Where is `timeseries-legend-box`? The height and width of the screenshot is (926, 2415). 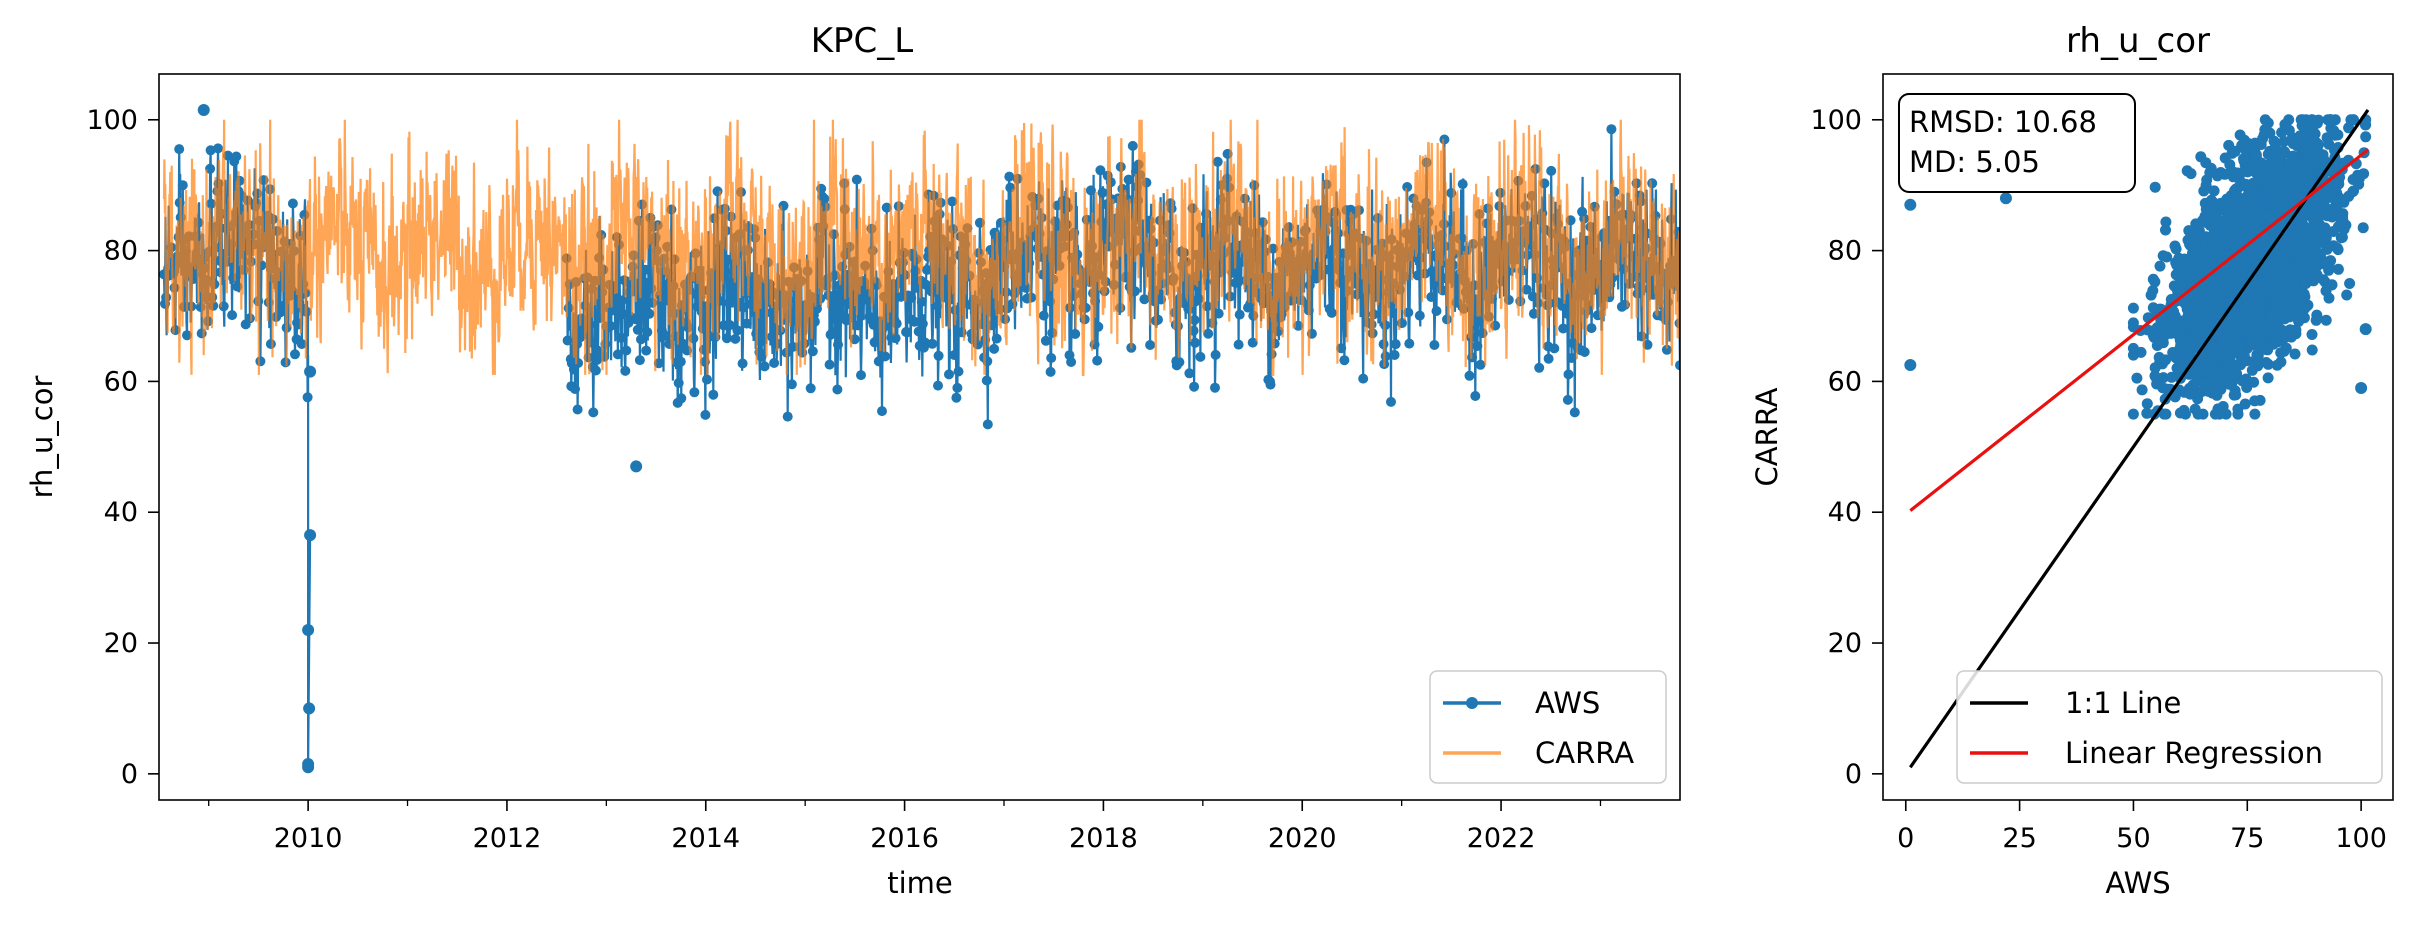 timeseries-legend-box is located at coordinates (1548, 727).